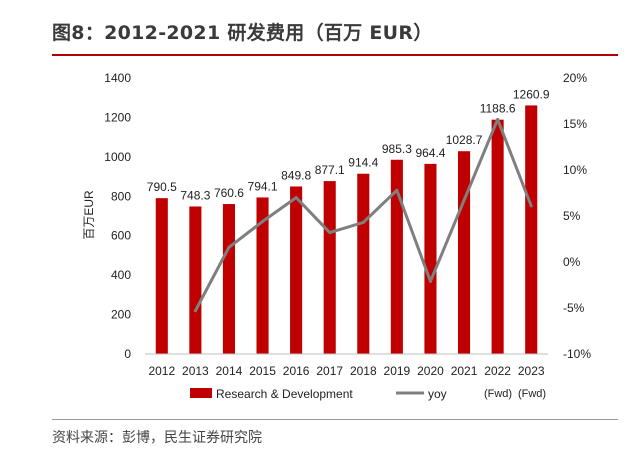 This screenshot has height=453, width=626. Describe the element at coordinates (430, 153) in the screenshot. I see `bar-value-label: 964.4` at that location.